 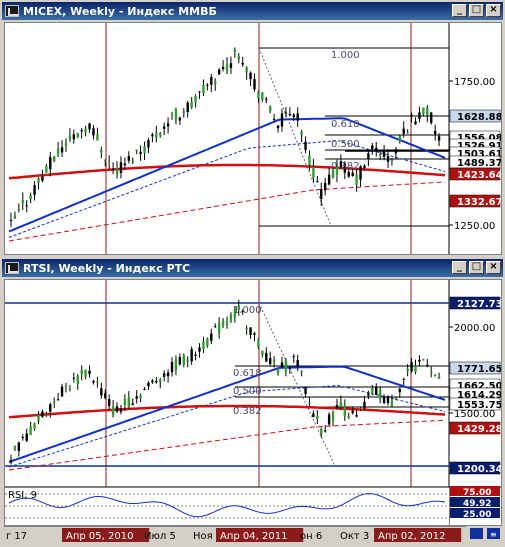 I want to click on price-tag-label: 1423.64, so click(x=479, y=175).